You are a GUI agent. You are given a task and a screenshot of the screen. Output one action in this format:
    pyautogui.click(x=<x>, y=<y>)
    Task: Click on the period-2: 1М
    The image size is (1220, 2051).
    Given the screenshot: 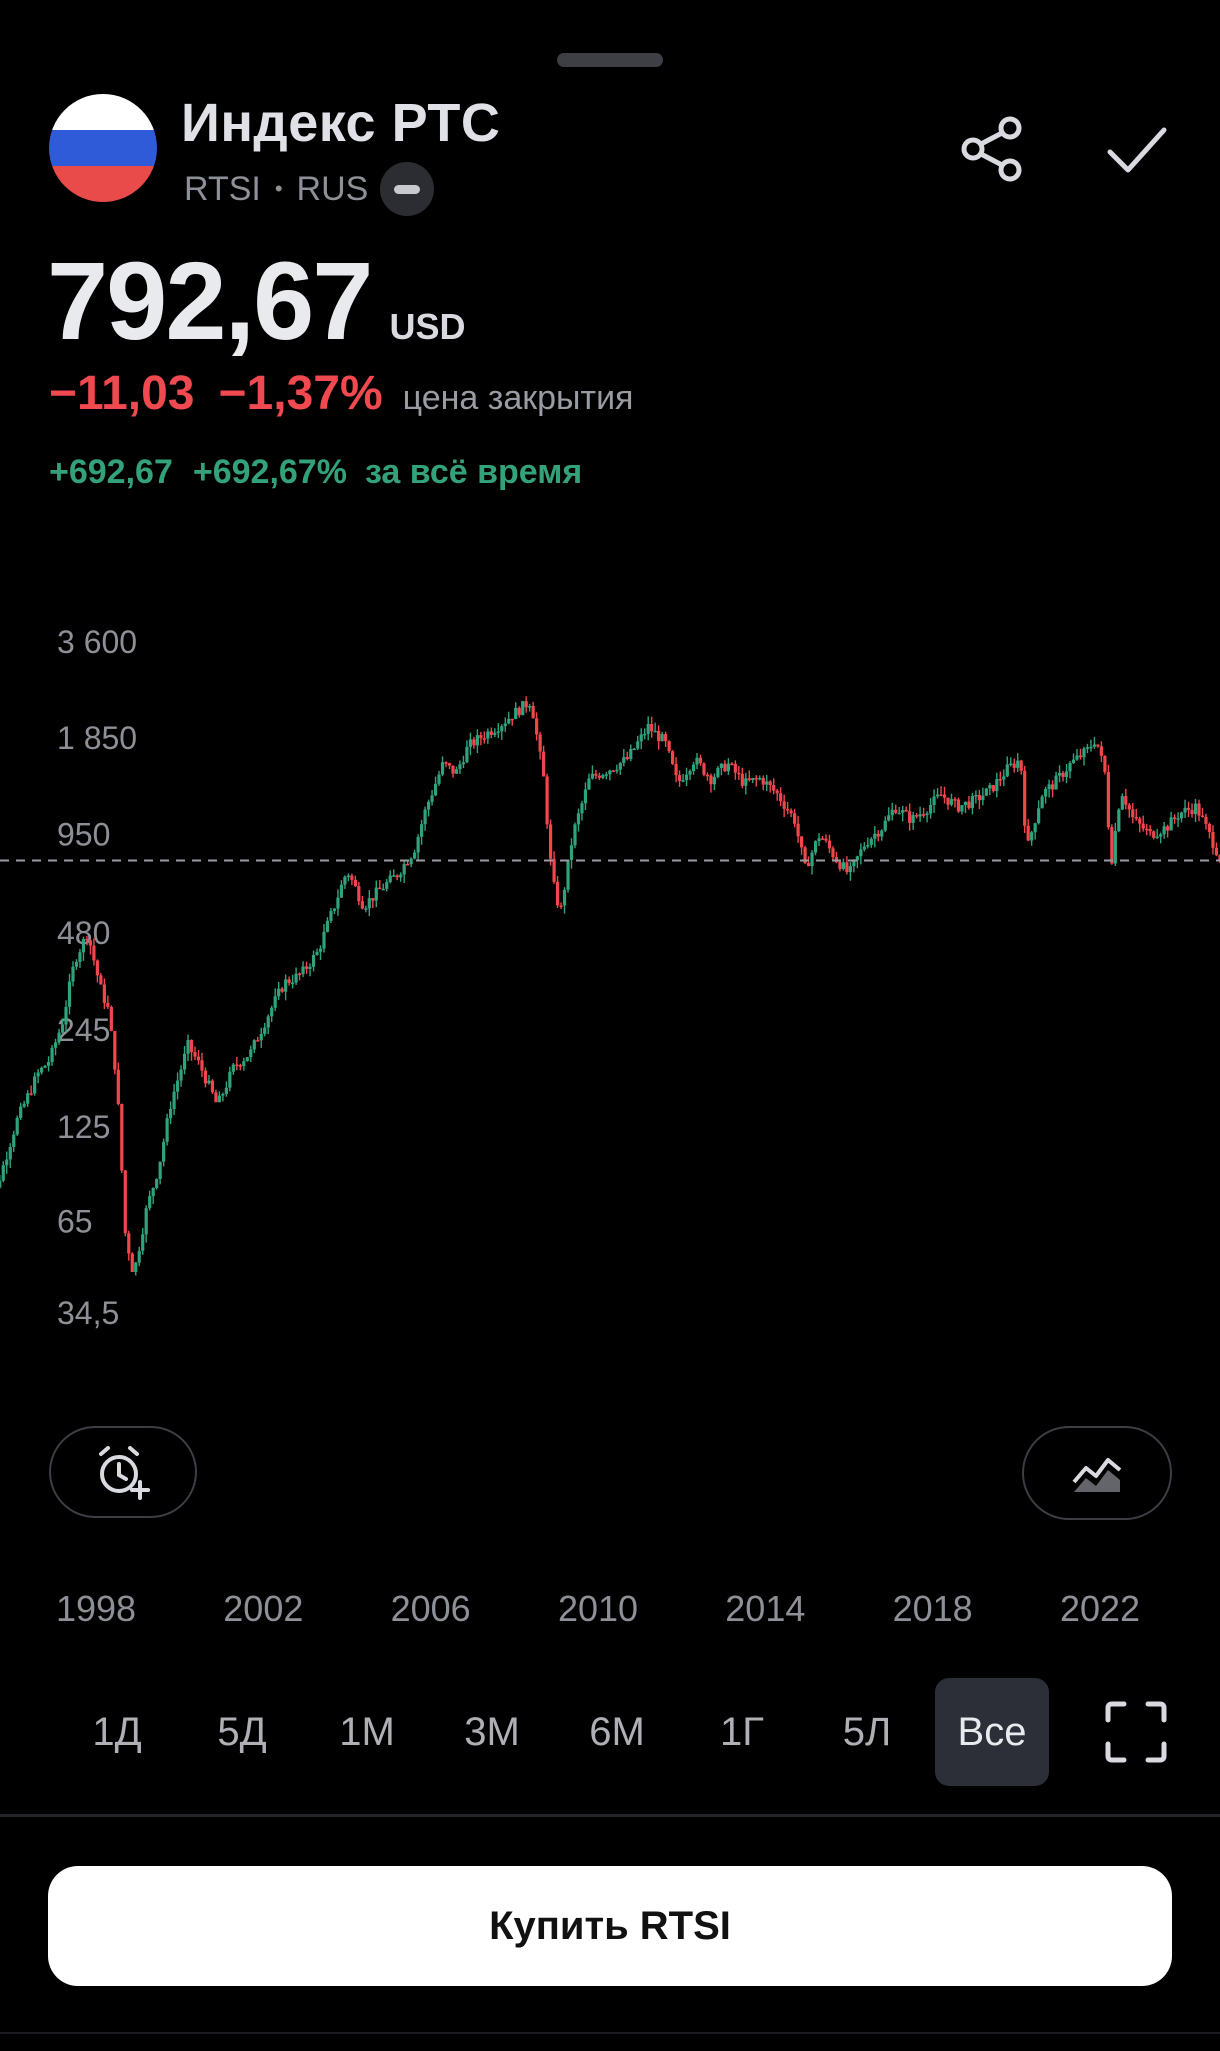 What is the action you would take?
    pyautogui.click(x=367, y=1731)
    